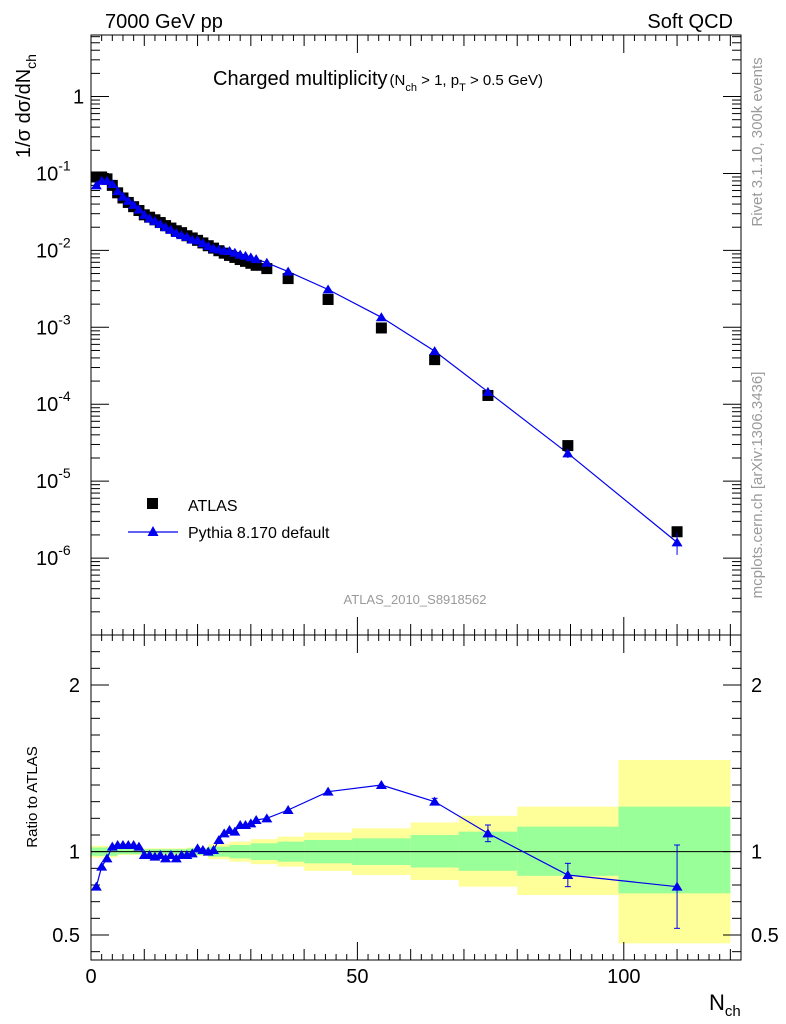 The height and width of the screenshot is (1024, 786). What do you see at coordinates (53, 171) in the screenshot?
I see `main-y-tick-label: 10⁻¹` at bounding box center [53, 171].